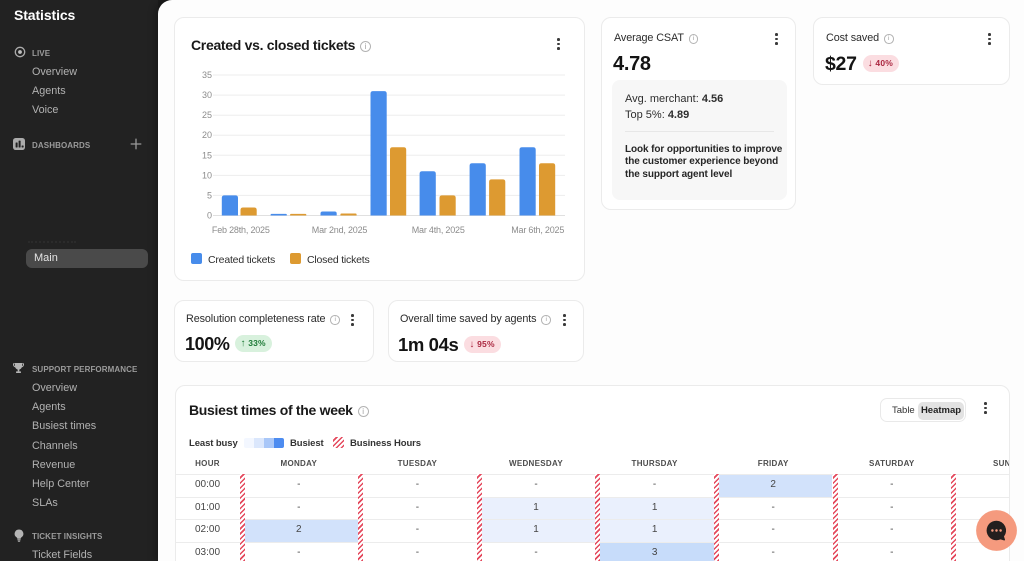  What do you see at coordinates (207, 115) in the screenshot?
I see `svg-text: 25` at bounding box center [207, 115].